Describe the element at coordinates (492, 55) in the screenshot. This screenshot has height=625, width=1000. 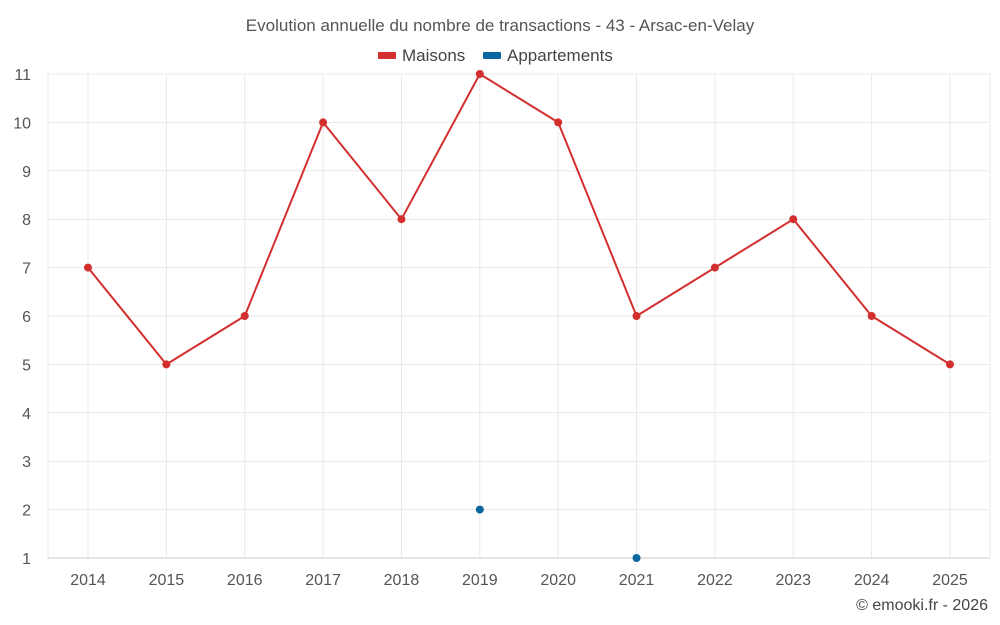
I see `legend-swatch-appartements` at that location.